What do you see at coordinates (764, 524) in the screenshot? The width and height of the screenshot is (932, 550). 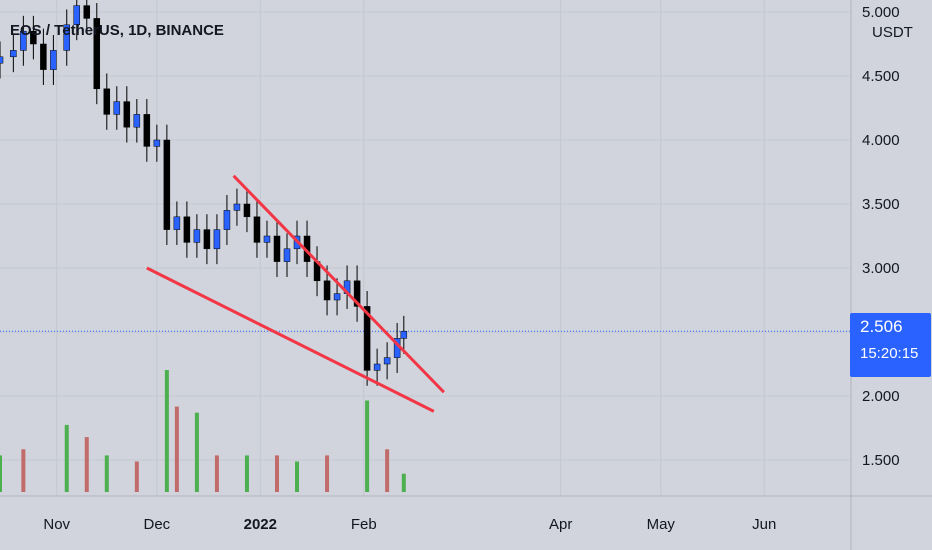 I see `x-tick-label: Jun` at bounding box center [764, 524].